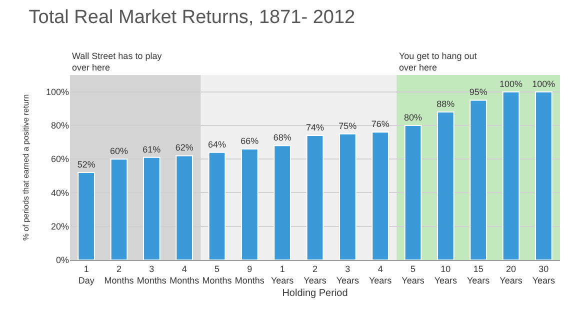 The width and height of the screenshot is (575, 320). I want to click on data-label: 52%, so click(86, 165).